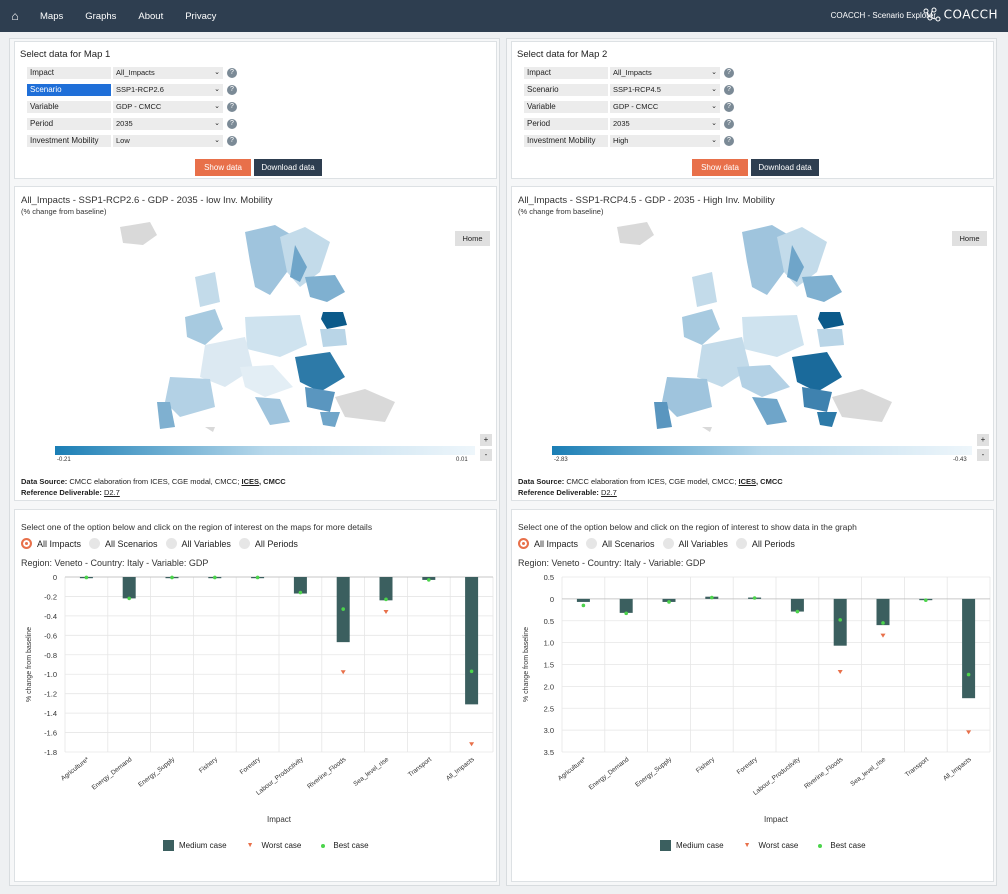 This screenshot has width=1008, height=894. What do you see at coordinates (883, 15) in the screenshot?
I see `brand-text: COACCH - Scenario Explorer` at bounding box center [883, 15].